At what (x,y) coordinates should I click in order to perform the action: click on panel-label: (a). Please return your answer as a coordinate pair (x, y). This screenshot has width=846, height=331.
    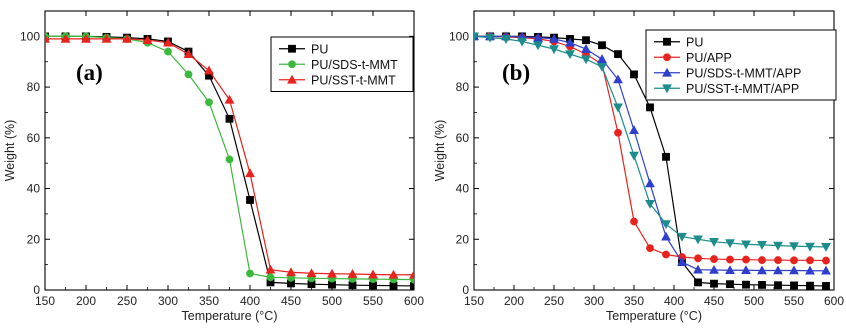
    Looking at the image, I should click on (89, 72).